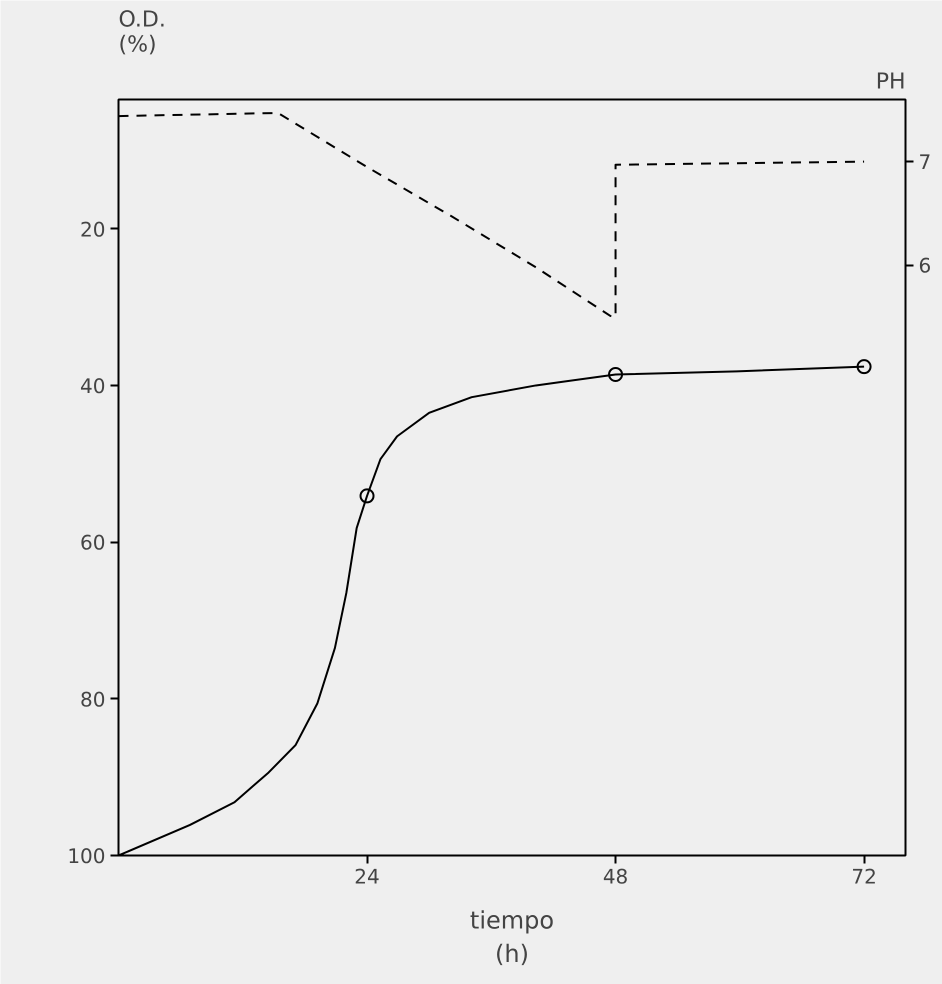  I want to click on y2-axis-title: PH, so click(891, 82).